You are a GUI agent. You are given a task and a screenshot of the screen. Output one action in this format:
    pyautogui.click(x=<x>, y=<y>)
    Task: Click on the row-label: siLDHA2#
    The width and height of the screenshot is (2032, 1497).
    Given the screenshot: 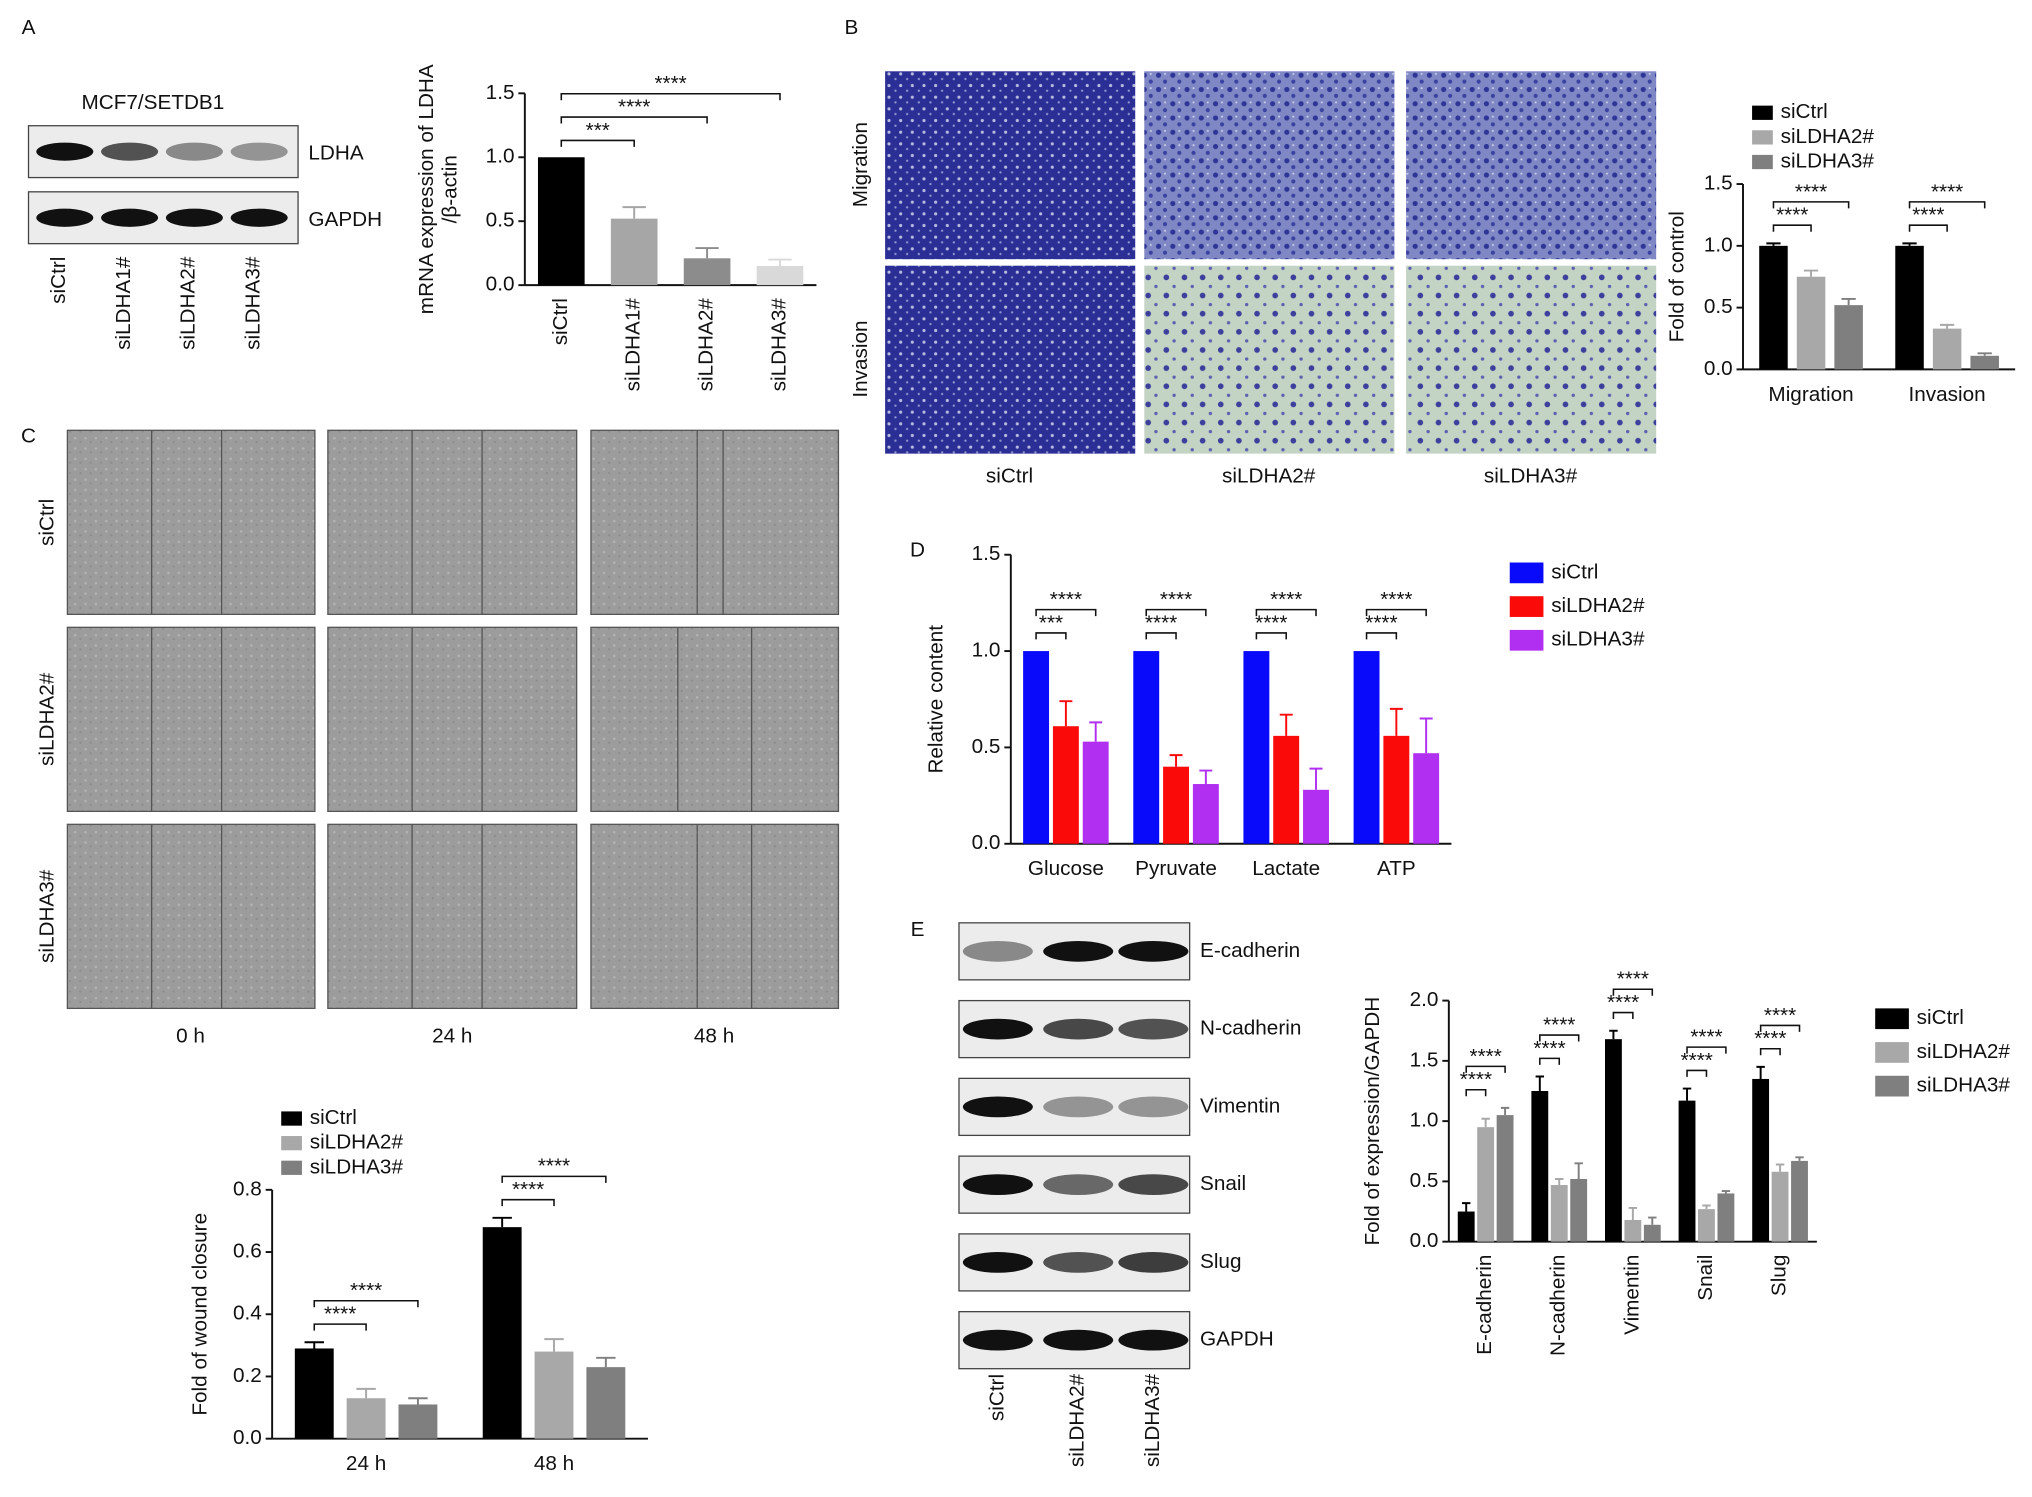 What is the action you would take?
    pyautogui.click(x=46, y=719)
    